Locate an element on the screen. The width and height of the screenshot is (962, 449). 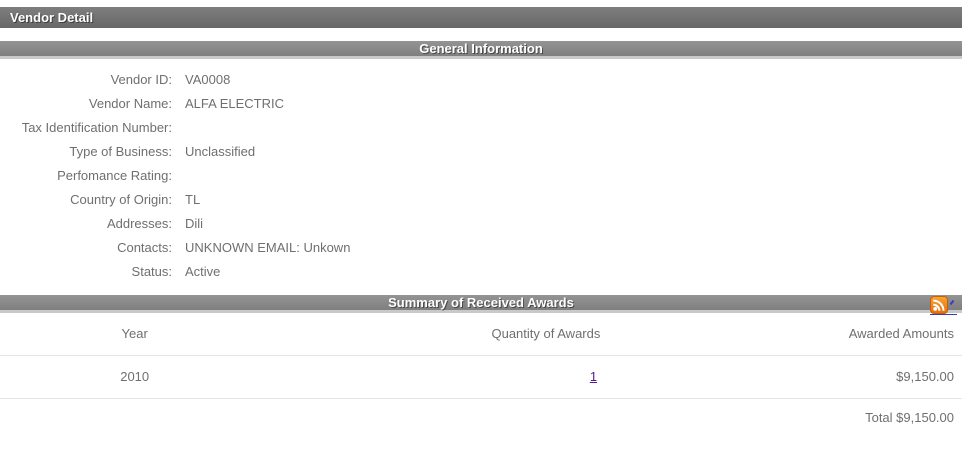
field-label: Vendor Name: is located at coordinates (86, 103).